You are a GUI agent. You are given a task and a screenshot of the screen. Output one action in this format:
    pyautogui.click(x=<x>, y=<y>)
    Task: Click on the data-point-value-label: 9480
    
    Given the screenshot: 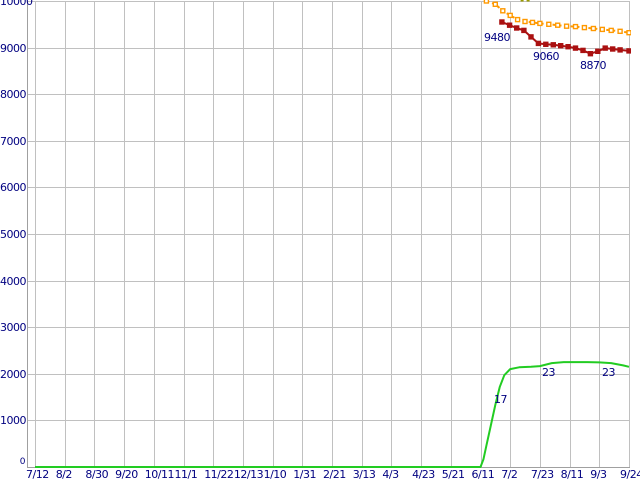 What is the action you would take?
    pyautogui.click(x=497, y=37)
    